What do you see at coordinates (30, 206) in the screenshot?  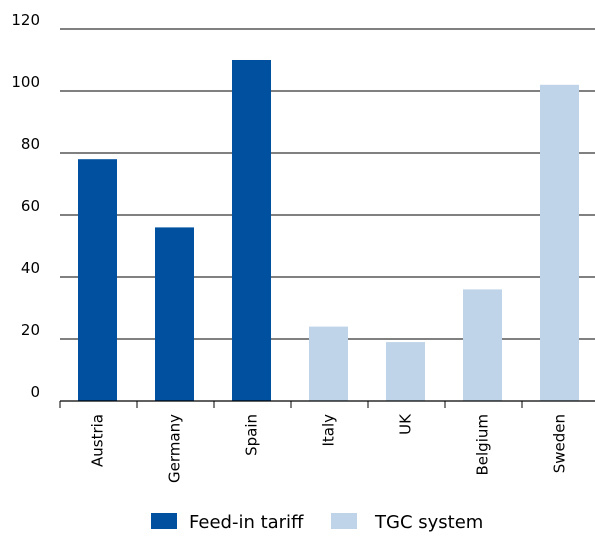 I see `y-tick-label-60: 60` at bounding box center [30, 206].